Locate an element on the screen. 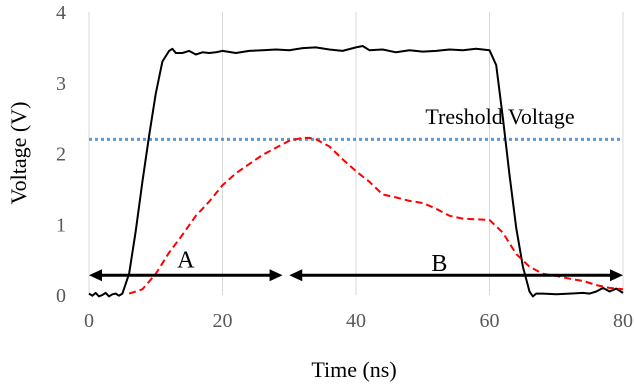 This screenshot has width=634, height=385. y-tick-label: 0 is located at coordinates (61, 296).